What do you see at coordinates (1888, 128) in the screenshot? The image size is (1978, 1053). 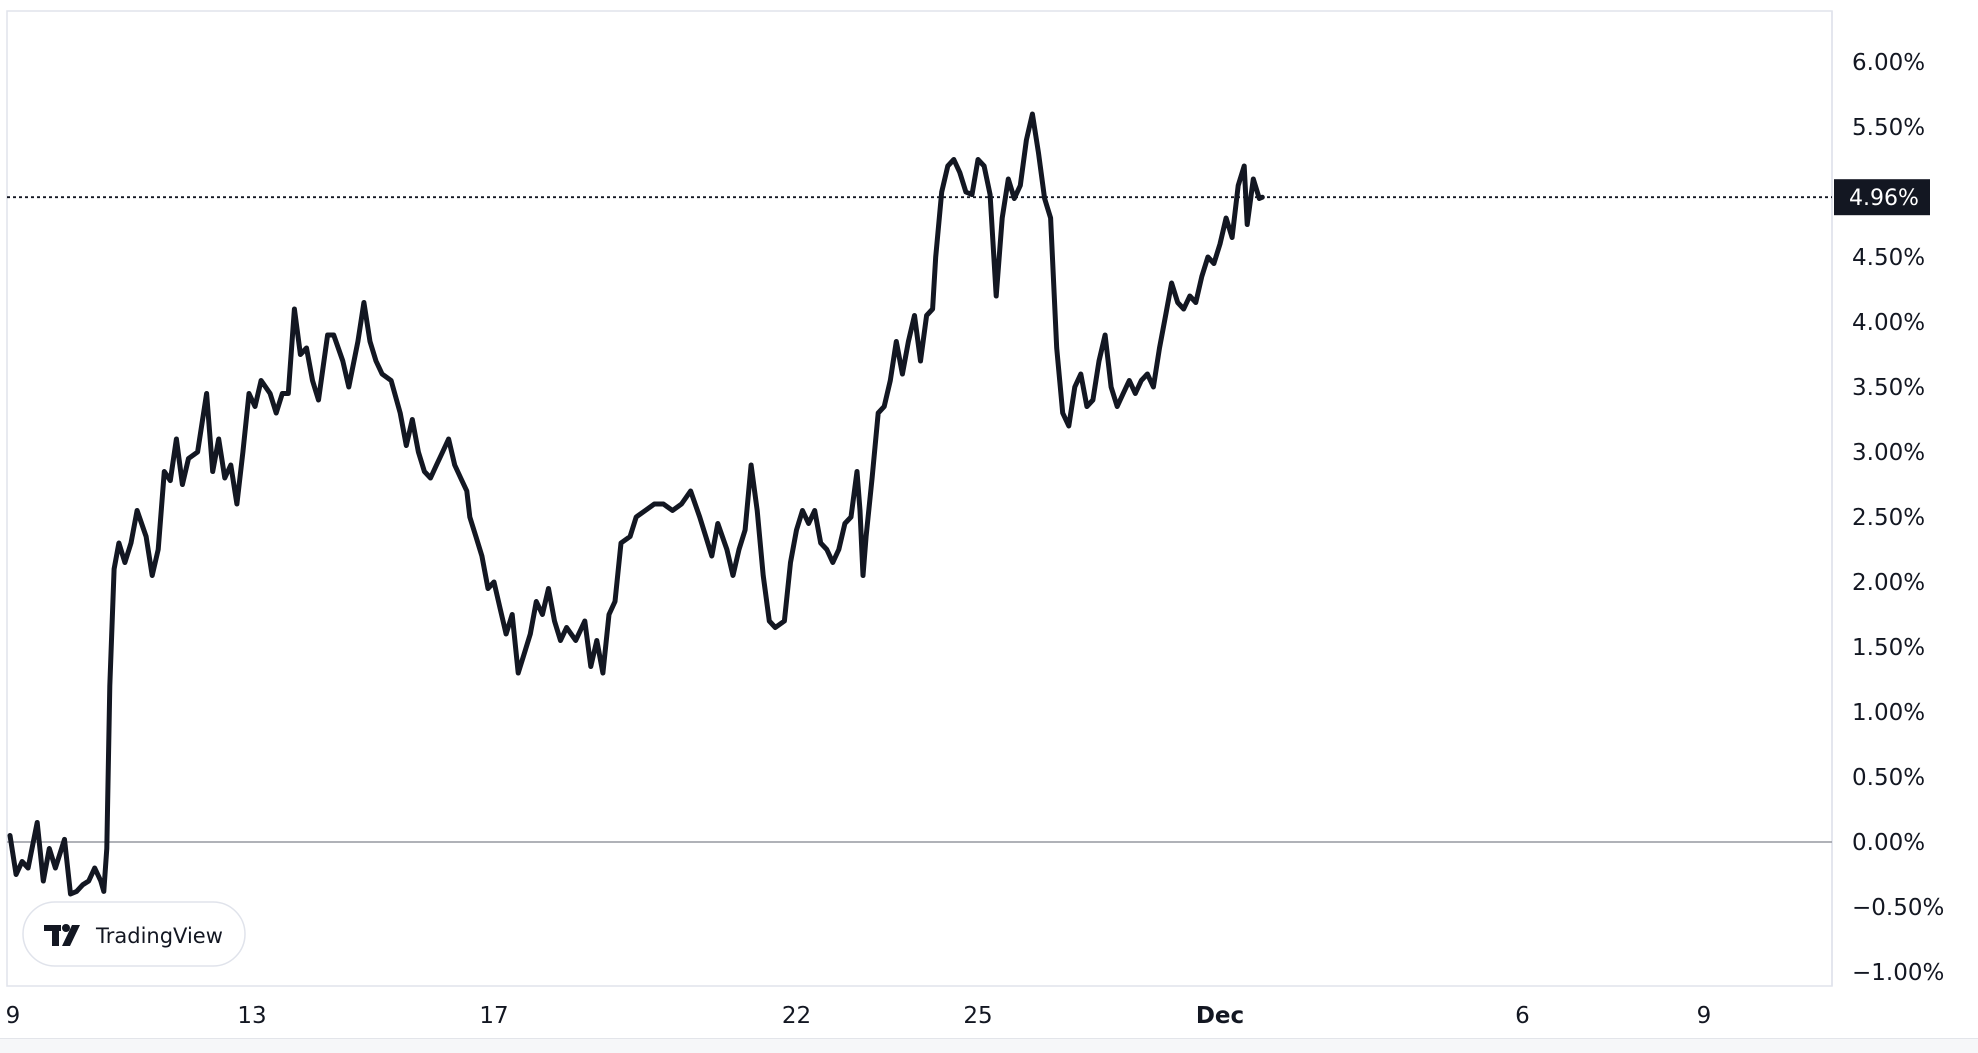 I see `y-tick-label: 5.50%` at bounding box center [1888, 128].